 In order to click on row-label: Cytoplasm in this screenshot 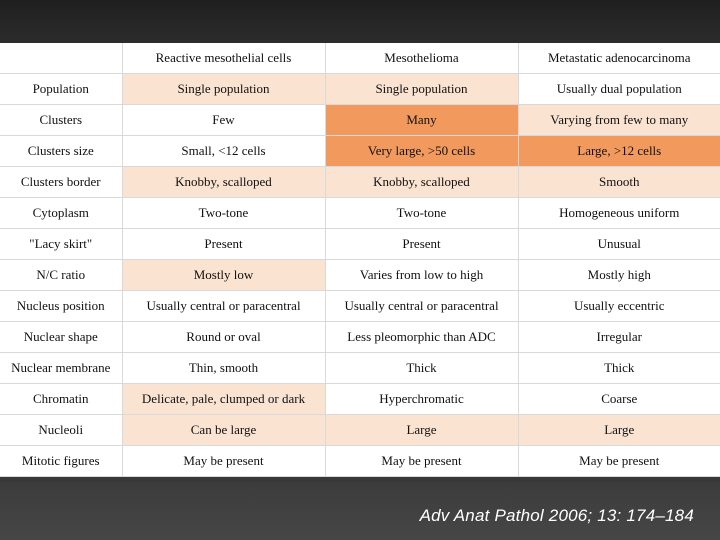, I will do `click(61, 213)`.